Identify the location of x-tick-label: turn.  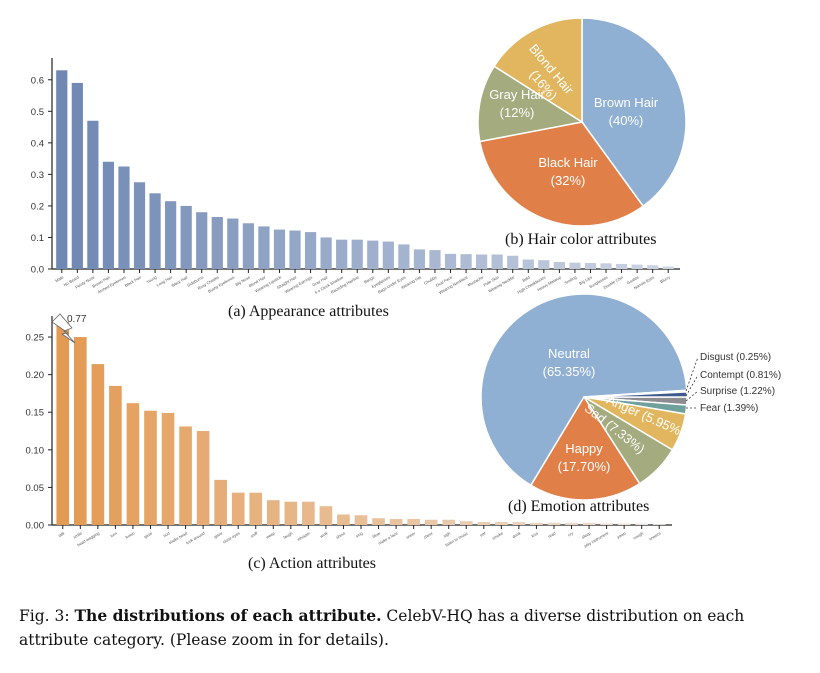
(113, 535).